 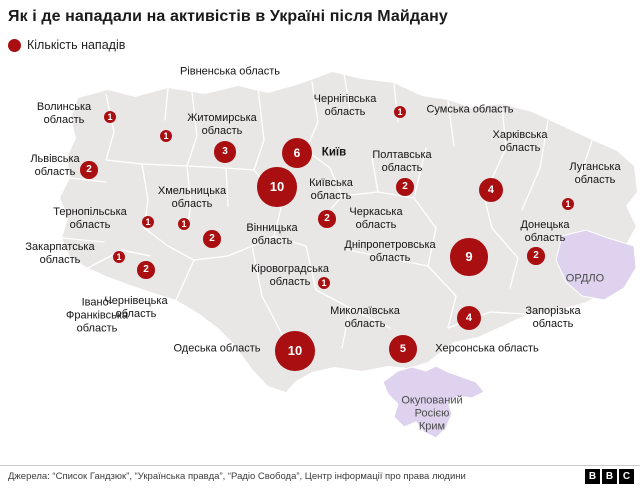 I want to click on region-label: Чернігівська область, so click(x=345, y=105).